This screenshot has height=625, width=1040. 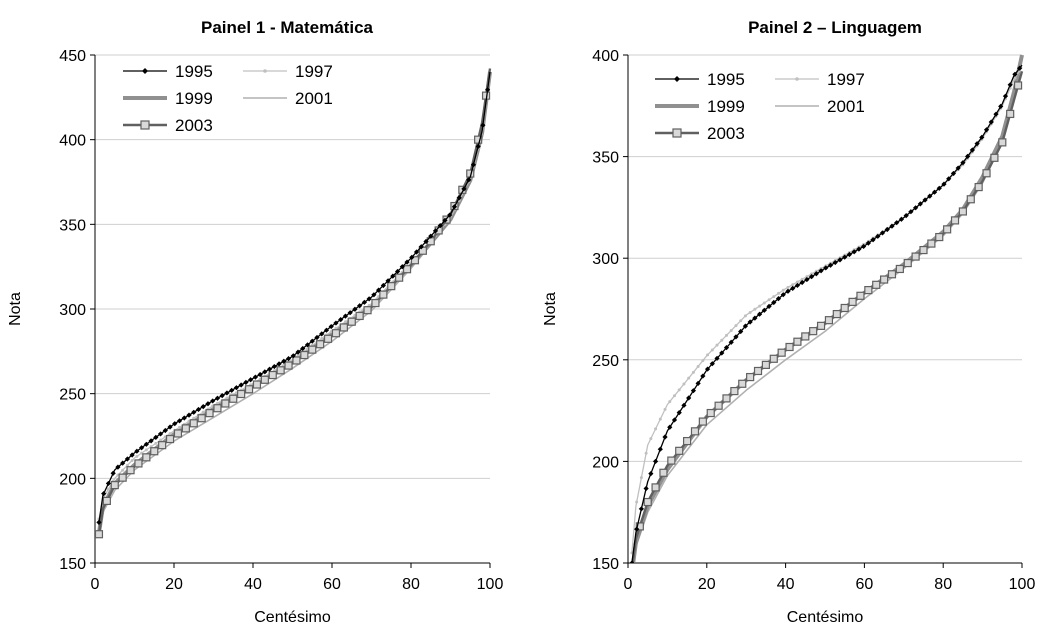 I want to click on chart-title: Painel 1 - Matemática, so click(x=287, y=27).